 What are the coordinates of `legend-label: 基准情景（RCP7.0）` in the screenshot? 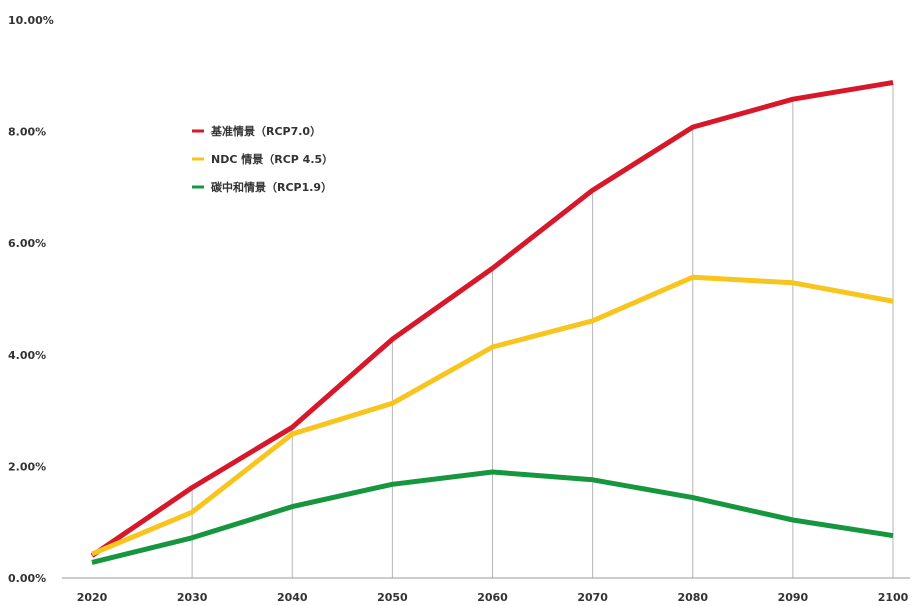 It's located at (265, 131).